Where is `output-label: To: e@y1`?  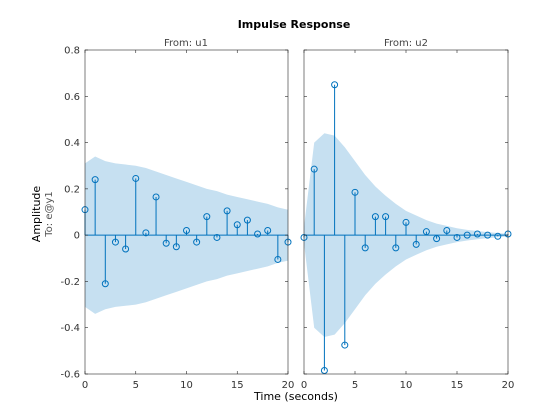
output-label: To: e@y1 is located at coordinates (49, 214).